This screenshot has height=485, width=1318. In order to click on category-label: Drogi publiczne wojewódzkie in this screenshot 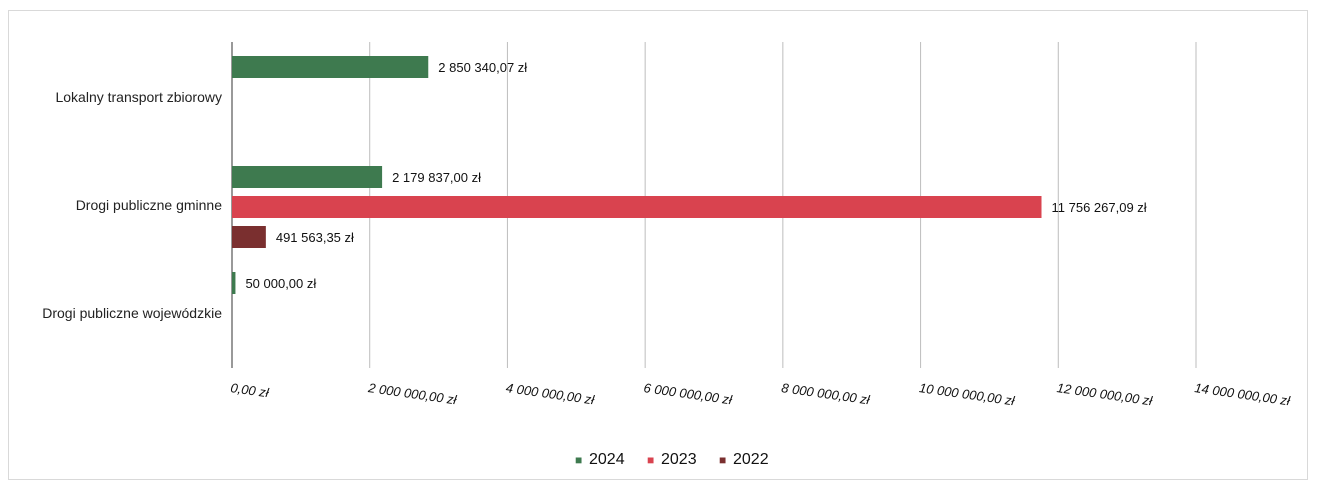, I will do `click(132, 313)`.